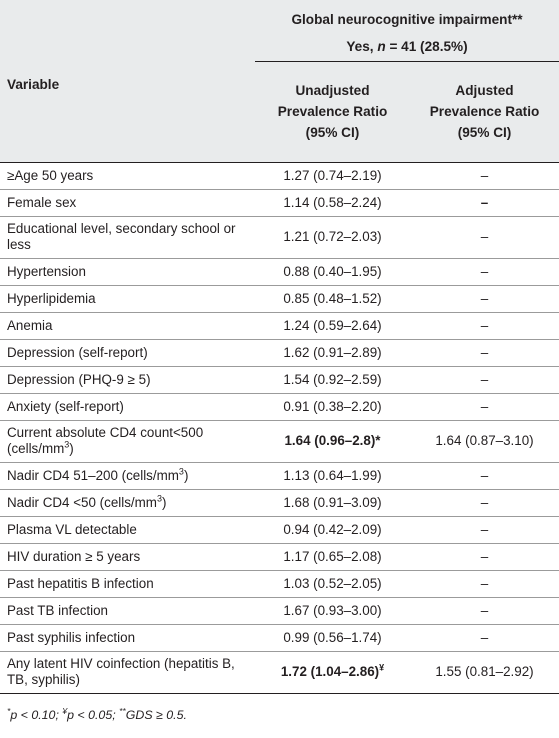 This screenshot has height=738, width=559. I want to click on cell-unadjusted-pr: 1.14 (0.58–2.24), so click(332, 203).